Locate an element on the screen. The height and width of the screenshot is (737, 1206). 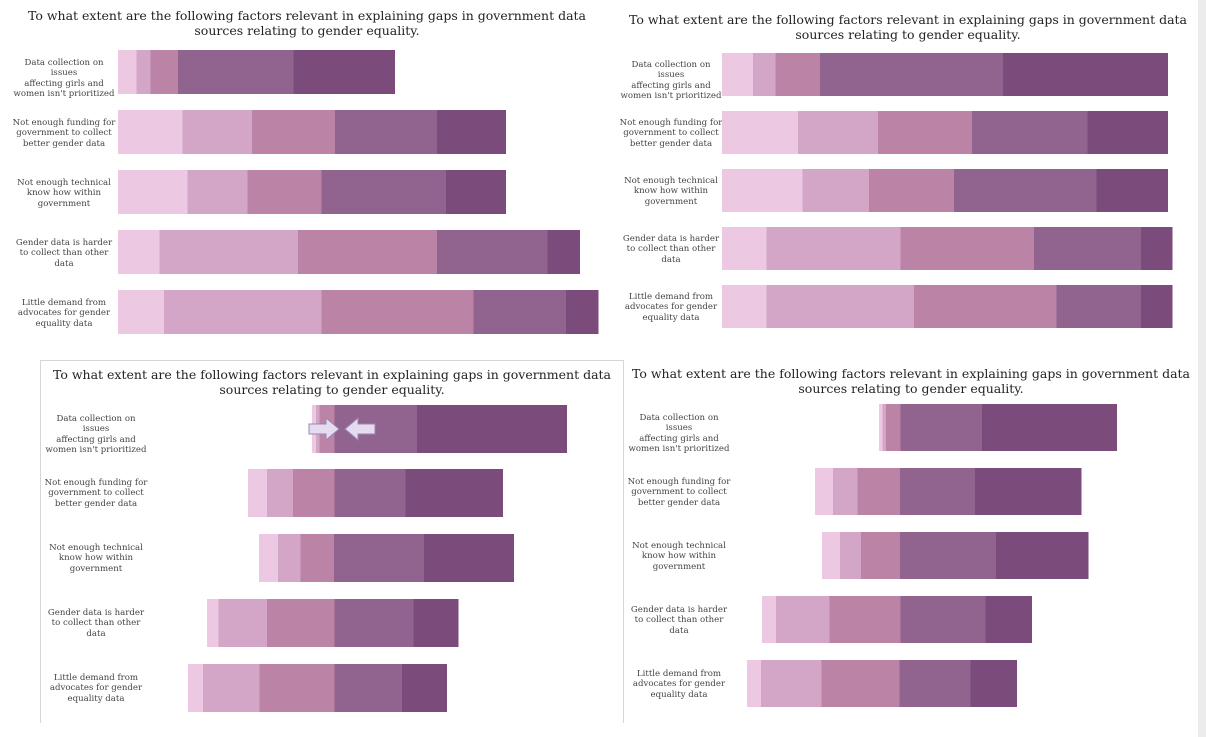
arrow-right-icon is located at coordinates (324, 429).